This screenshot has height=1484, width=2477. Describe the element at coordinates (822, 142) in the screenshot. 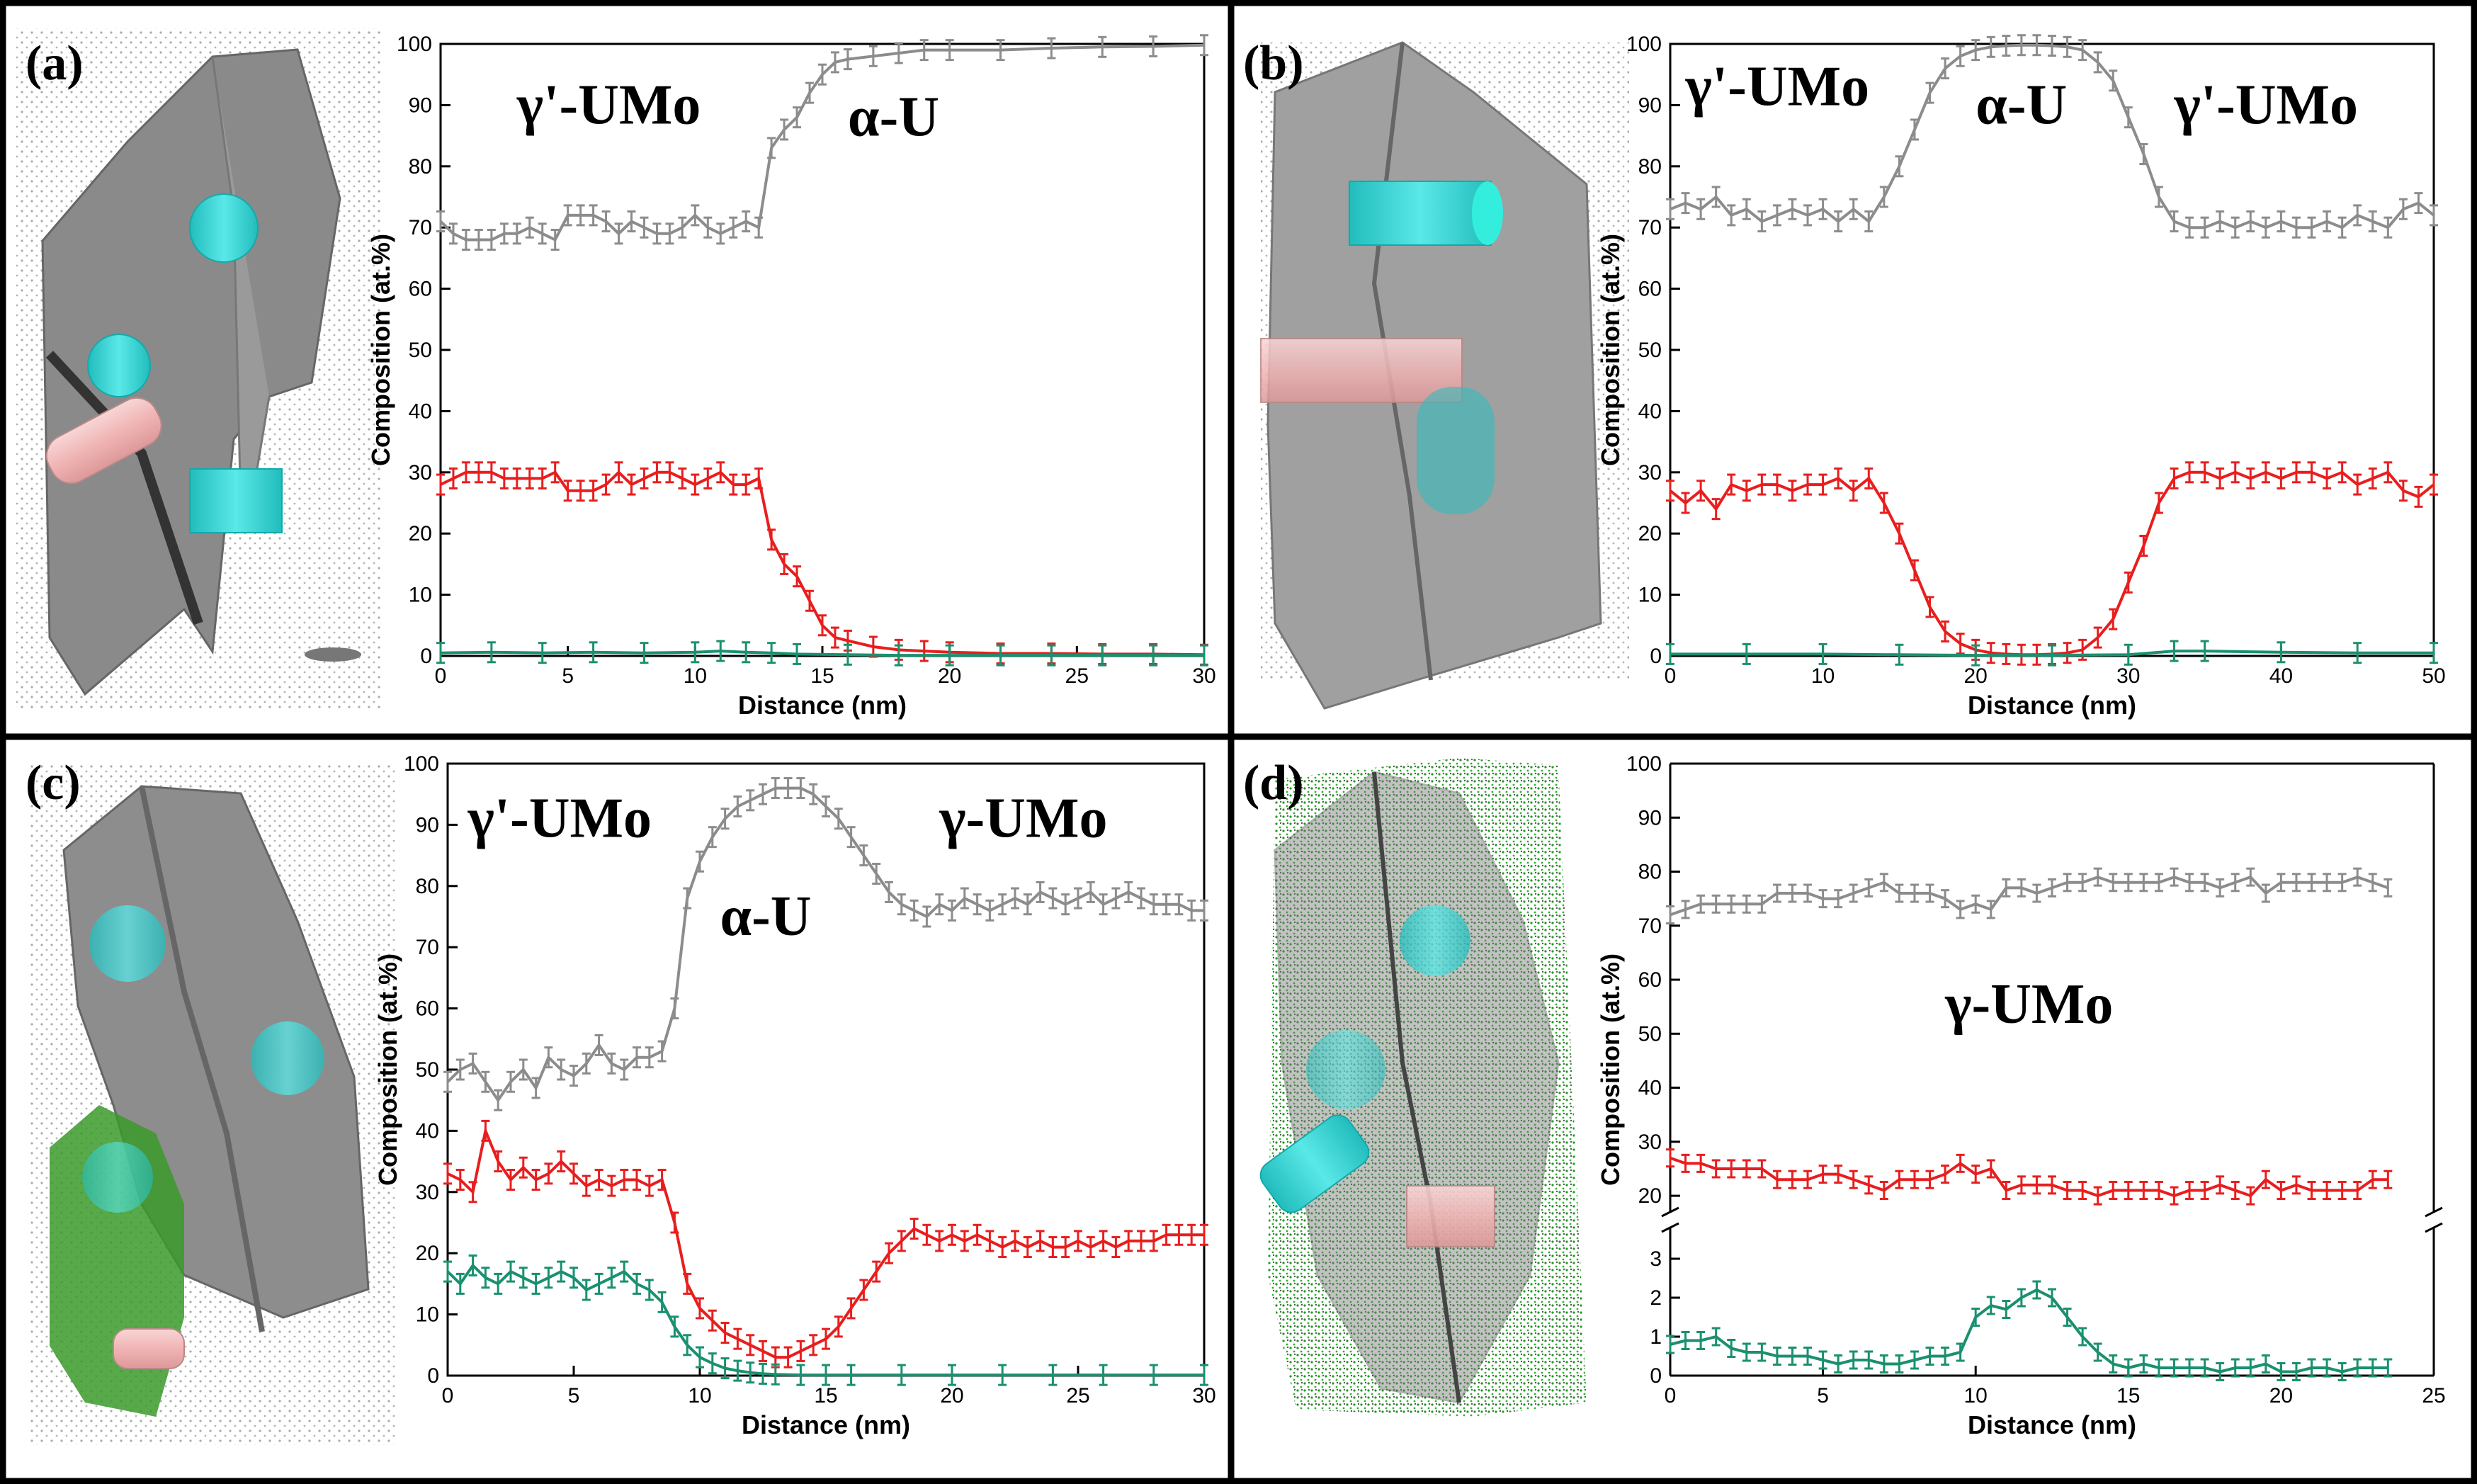

I see `series-line-u` at that location.